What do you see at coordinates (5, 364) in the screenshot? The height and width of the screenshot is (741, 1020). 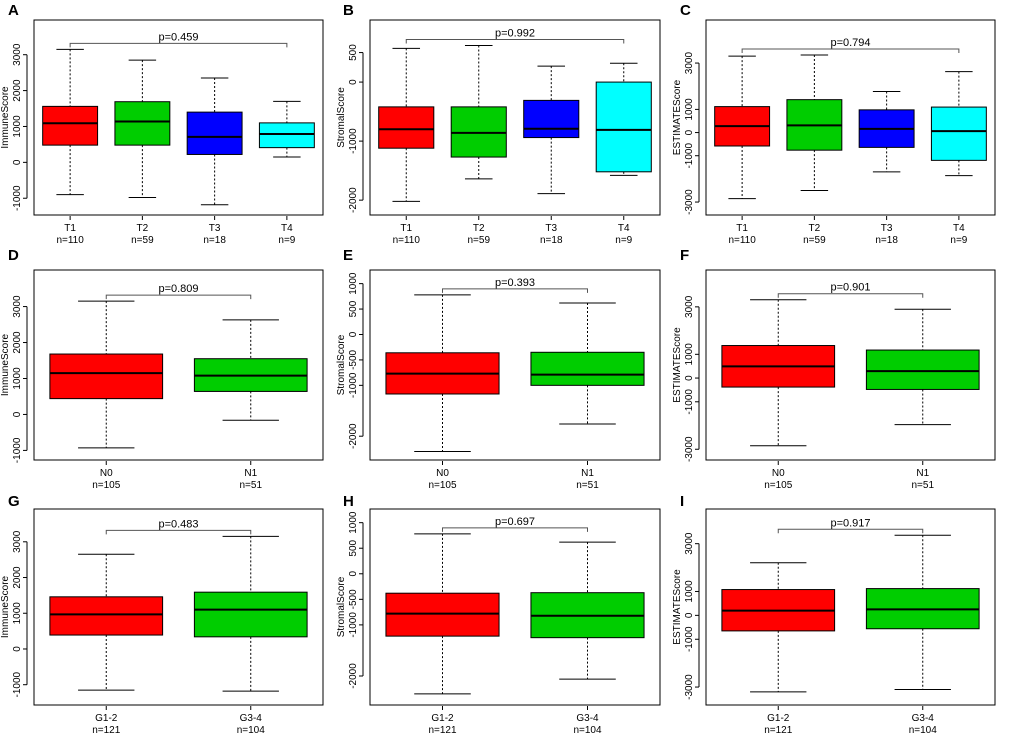 I see `y-axis-title: ImmuneScore` at bounding box center [5, 364].